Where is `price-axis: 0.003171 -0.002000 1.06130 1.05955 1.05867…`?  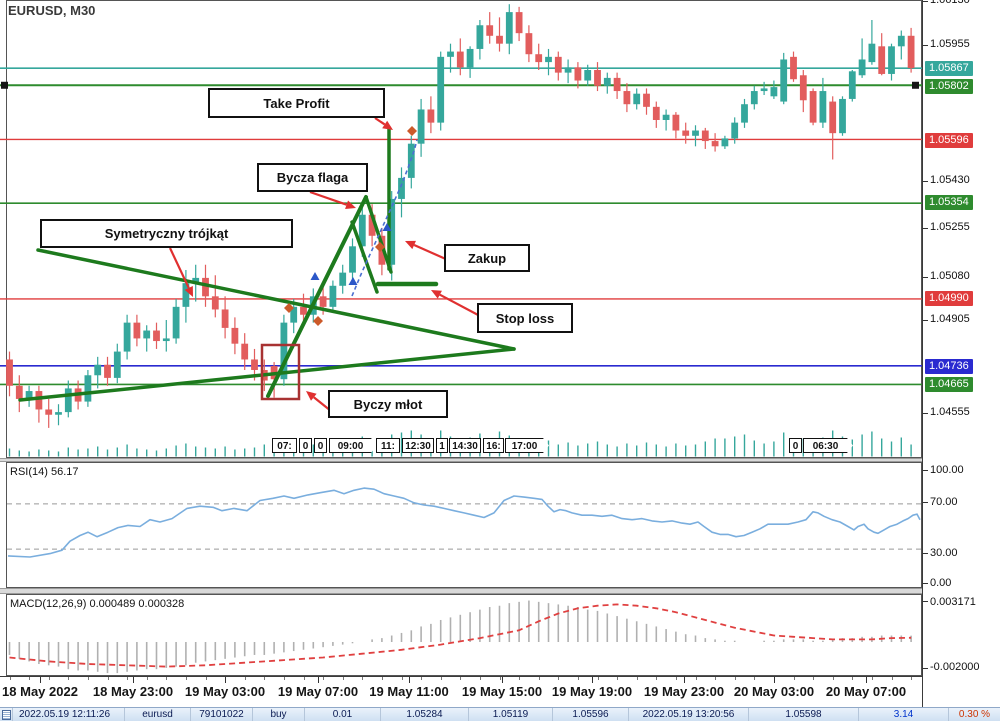 price-axis: 0.003171 -0.002000 1.06130 1.05955 1.05867… is located at coordinates (961, 353).